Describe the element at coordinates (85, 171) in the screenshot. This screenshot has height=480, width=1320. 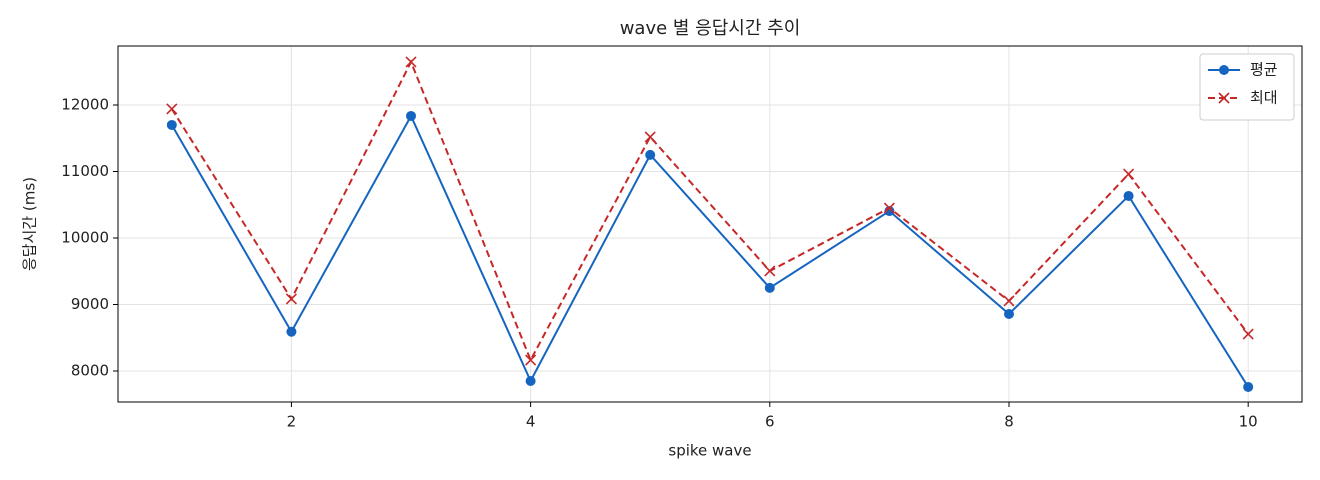
I see `y-tick-label: 11000` at that location.